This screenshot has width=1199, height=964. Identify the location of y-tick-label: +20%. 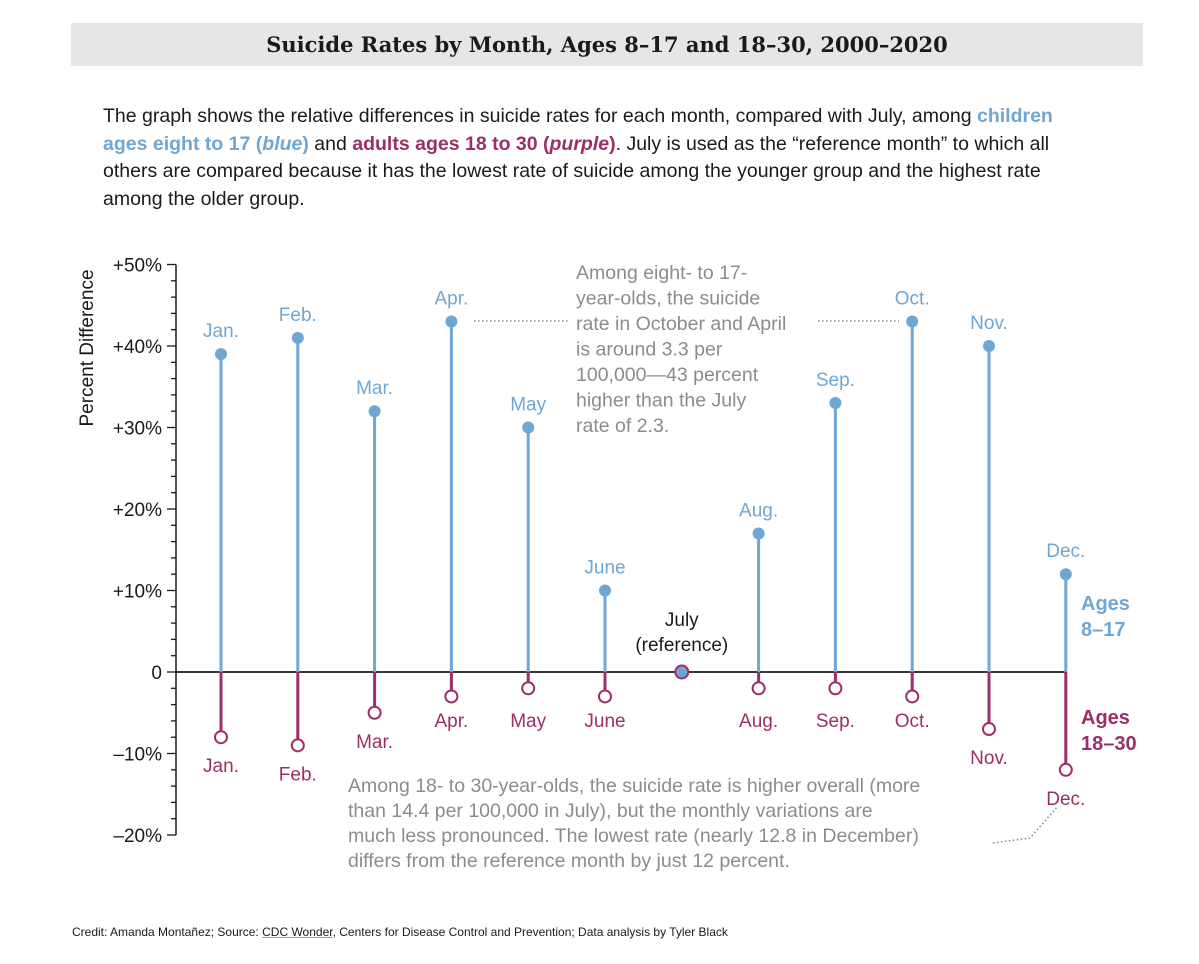
(137, 510).